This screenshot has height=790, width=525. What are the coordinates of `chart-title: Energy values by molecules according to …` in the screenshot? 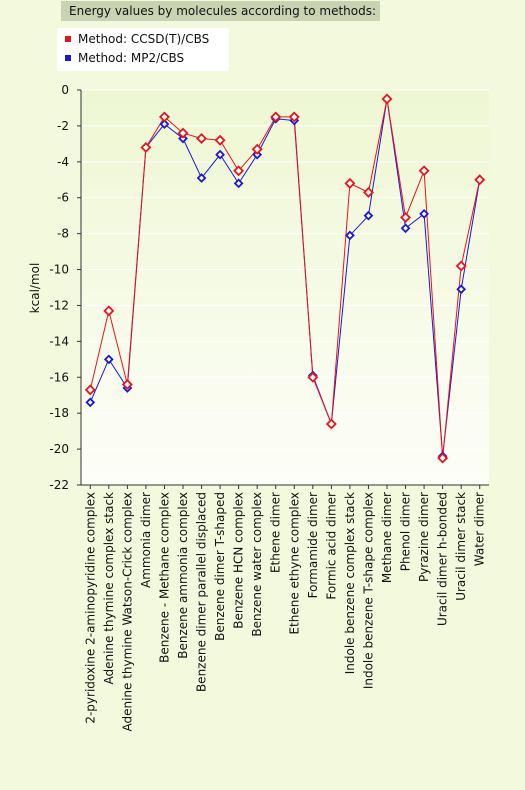 It's located at (220, 11).